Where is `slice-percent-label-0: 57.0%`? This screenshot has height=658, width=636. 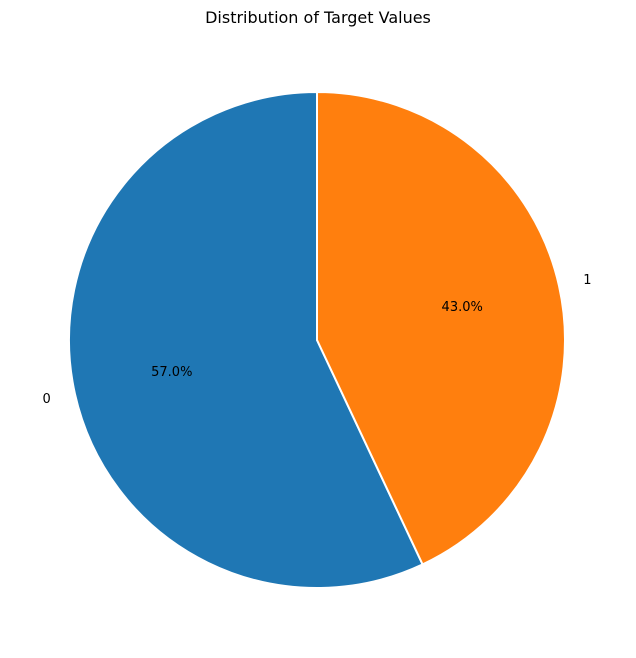
slice-percent-label-0: 57.0% is located at coordinates (171, 372).